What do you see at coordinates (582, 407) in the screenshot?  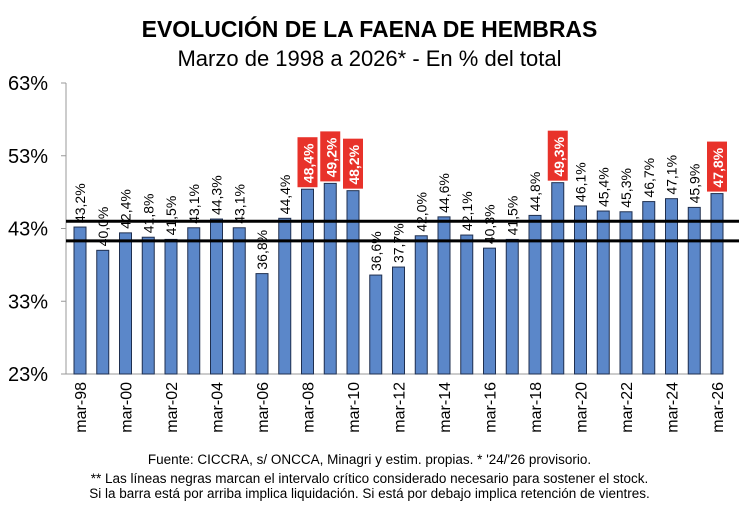 I see `x-tick-label: mar-20` at bounding box center [582, 407].